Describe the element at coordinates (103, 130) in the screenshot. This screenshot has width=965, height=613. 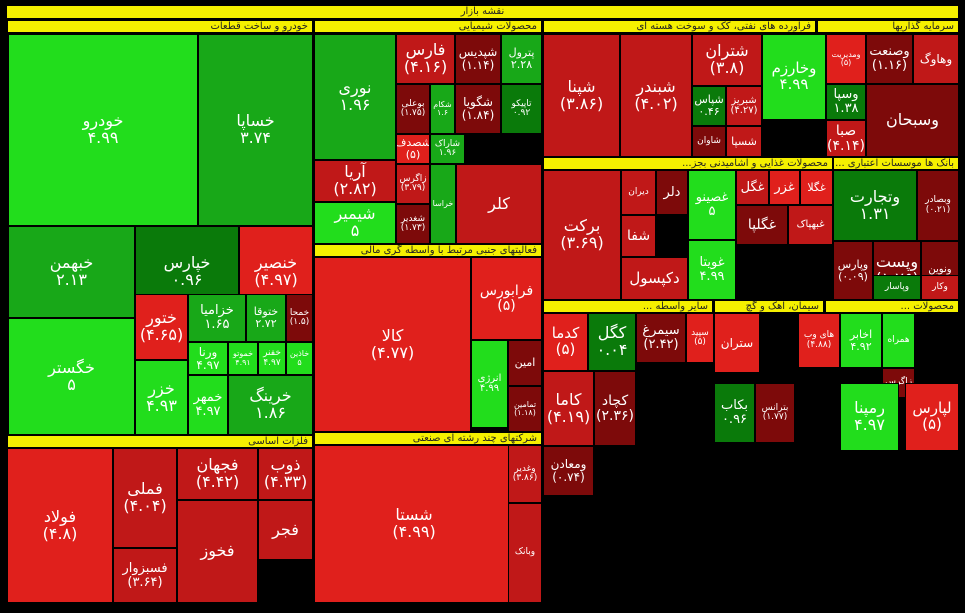
I see `tile-1-sector-1: خودرو ۴.۹۹` at that location.